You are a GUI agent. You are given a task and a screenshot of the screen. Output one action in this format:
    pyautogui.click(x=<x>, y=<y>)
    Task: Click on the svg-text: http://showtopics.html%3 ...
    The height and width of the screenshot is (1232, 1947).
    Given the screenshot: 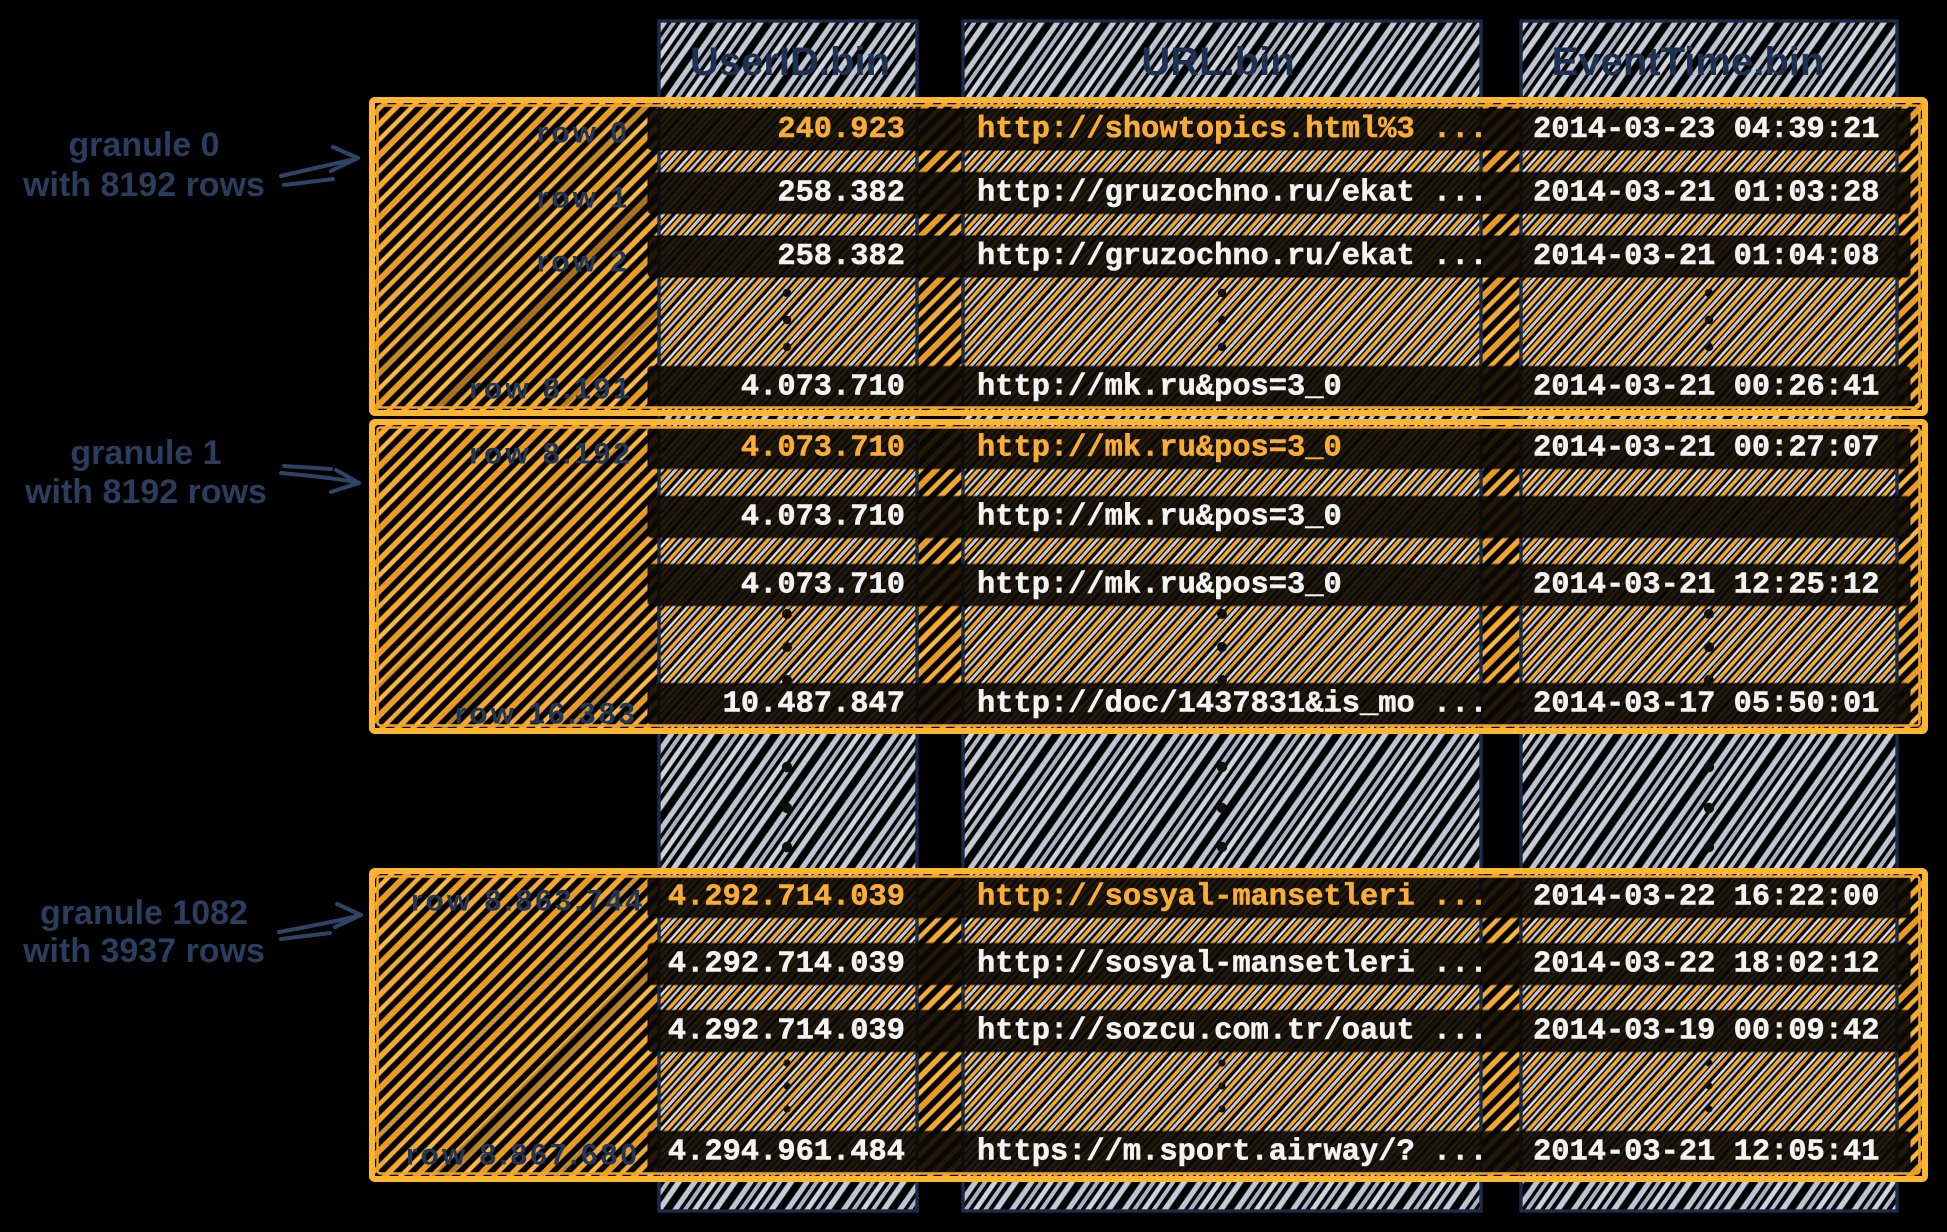 What is the action you would take?
    pyautogui.click(x=1232, y=130)
    